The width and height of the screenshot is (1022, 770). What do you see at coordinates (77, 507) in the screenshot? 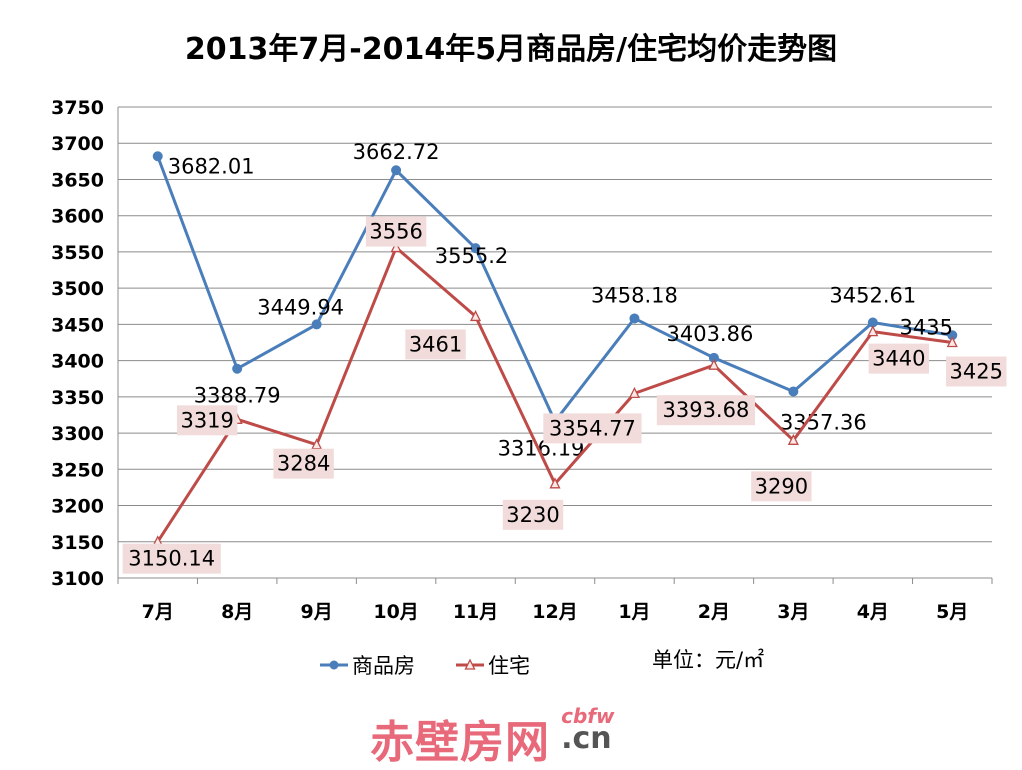
I see `y-tick-label: 3200` at bounding box center [77, 507].